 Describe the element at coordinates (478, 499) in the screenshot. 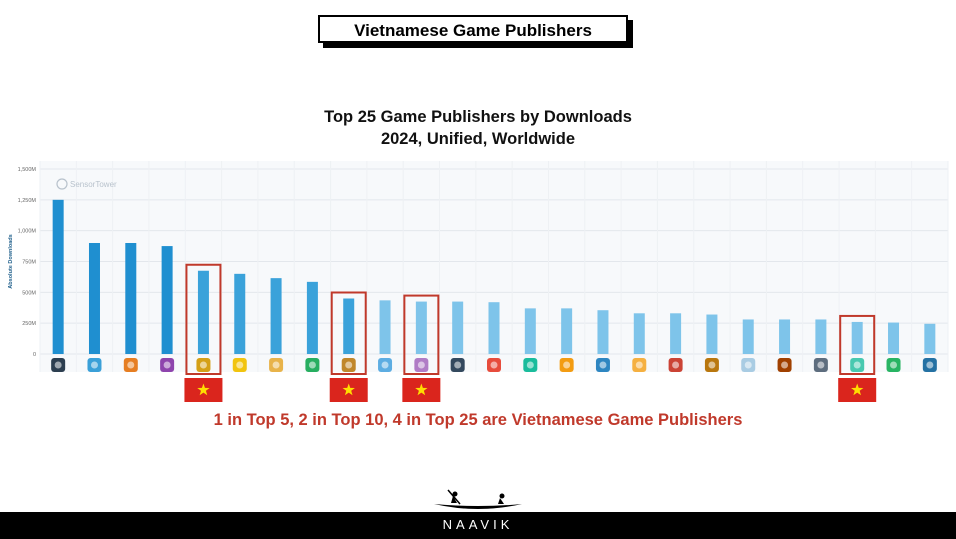

I see `naavik-boat-logo` at that location.